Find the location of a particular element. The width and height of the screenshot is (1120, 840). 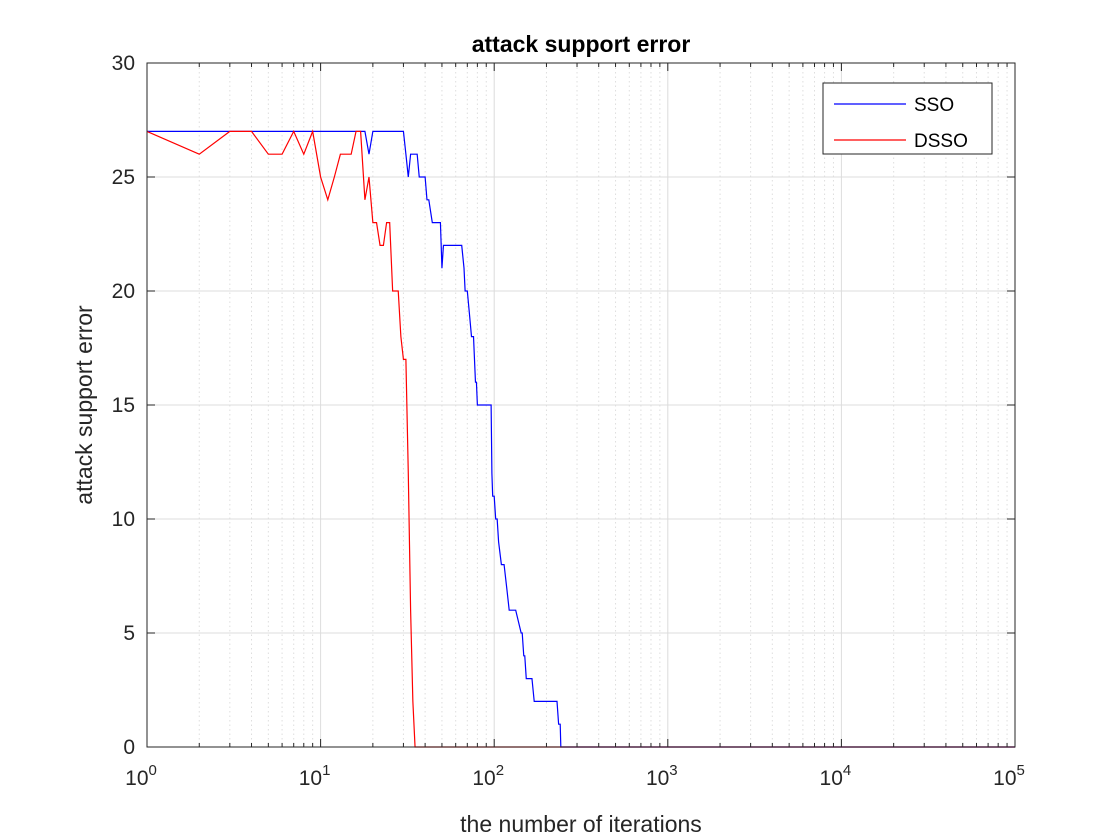

chart-title: attack support error is located at coordinates (581, 44).